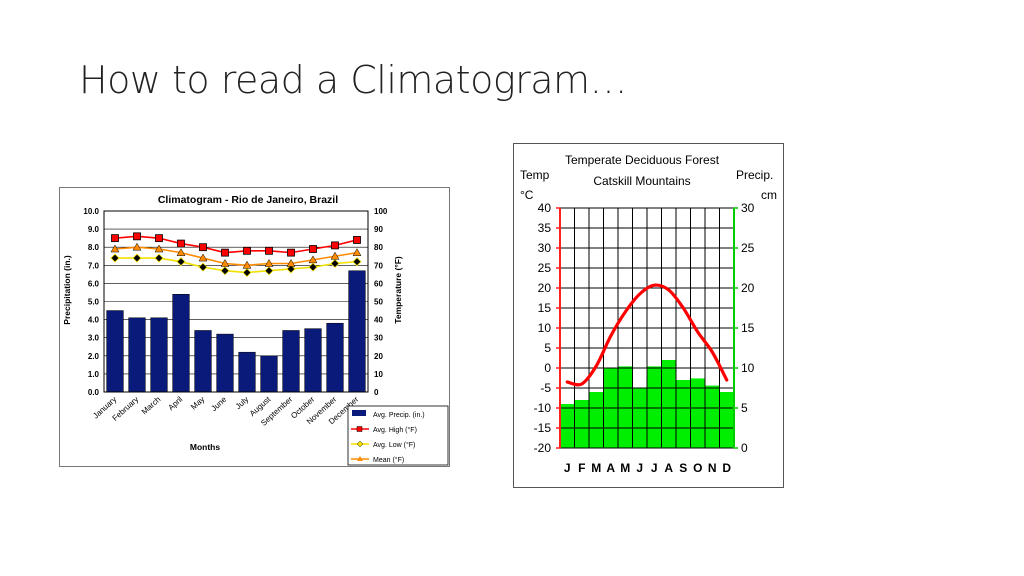 Image resolution: width=1024 pixels, height=576 pixels. What do you see at coordinates (205, 447) in the screenshot?
I see `x-axis-label: Months` at bounding box center [205, 447].